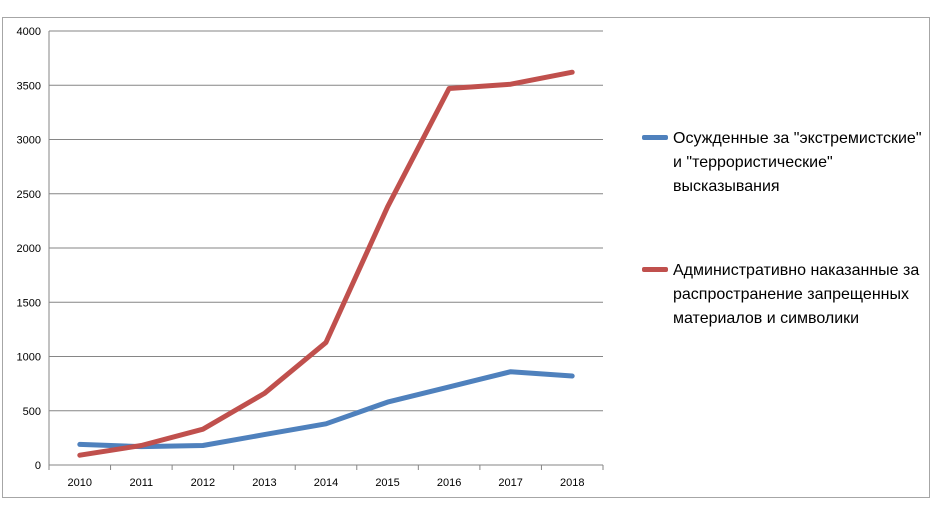 This screenshot has height=516, width=936. Describe the element at coordinates (29, 32) in the screenshot. I see `y-tick-label-4000: 4000` at that location.